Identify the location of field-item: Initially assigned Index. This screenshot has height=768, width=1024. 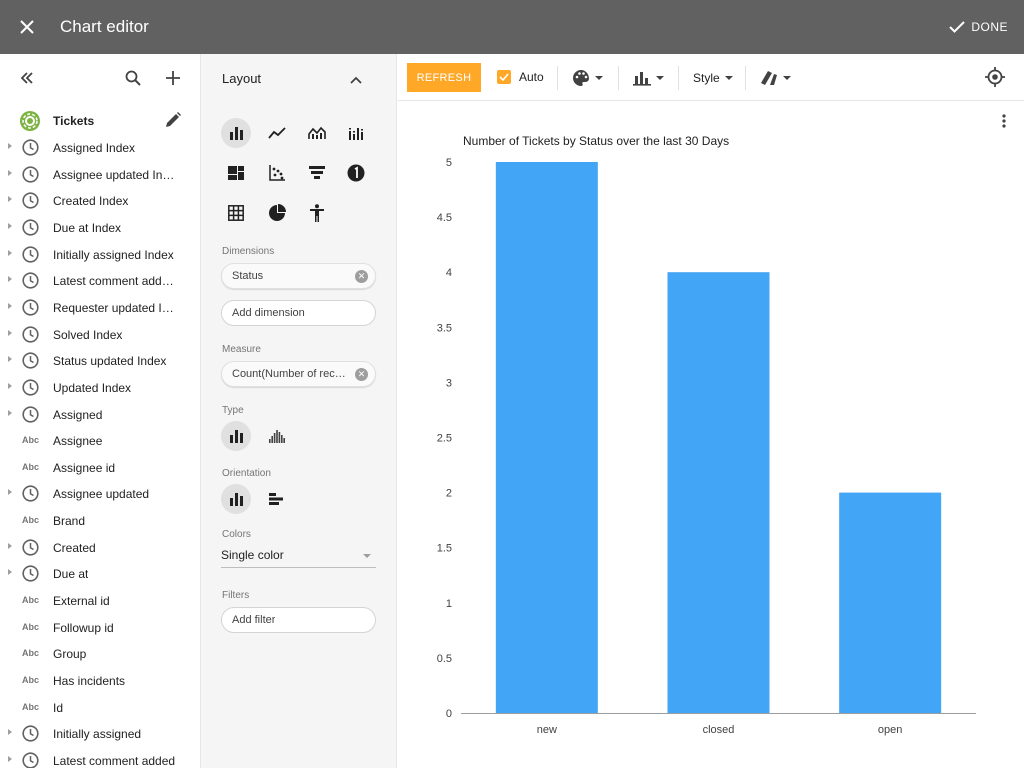
(100, 254).